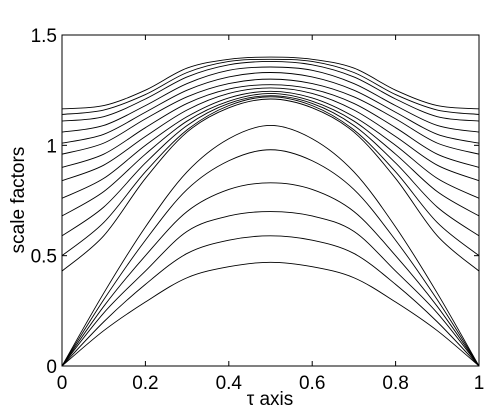 The height and width of the screenshot is (410, 491). I want to click on y-tick-label: 0.5, so click(44, 257).